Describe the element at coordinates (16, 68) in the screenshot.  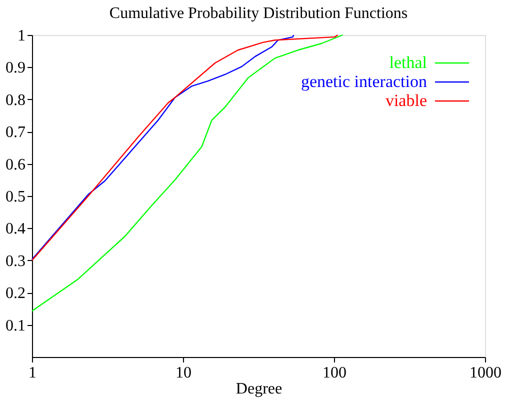
I see `y-tick-label: 0.9` at that location.